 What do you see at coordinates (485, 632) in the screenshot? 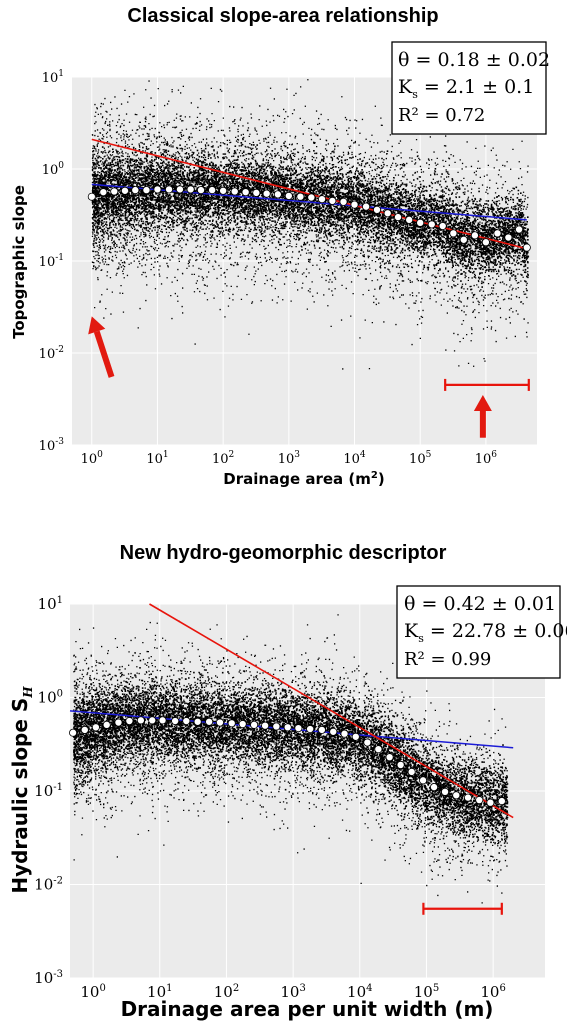
I see `stat-ks: Ks = 22.78 ± 0.06` at bounding box center [485, 632].